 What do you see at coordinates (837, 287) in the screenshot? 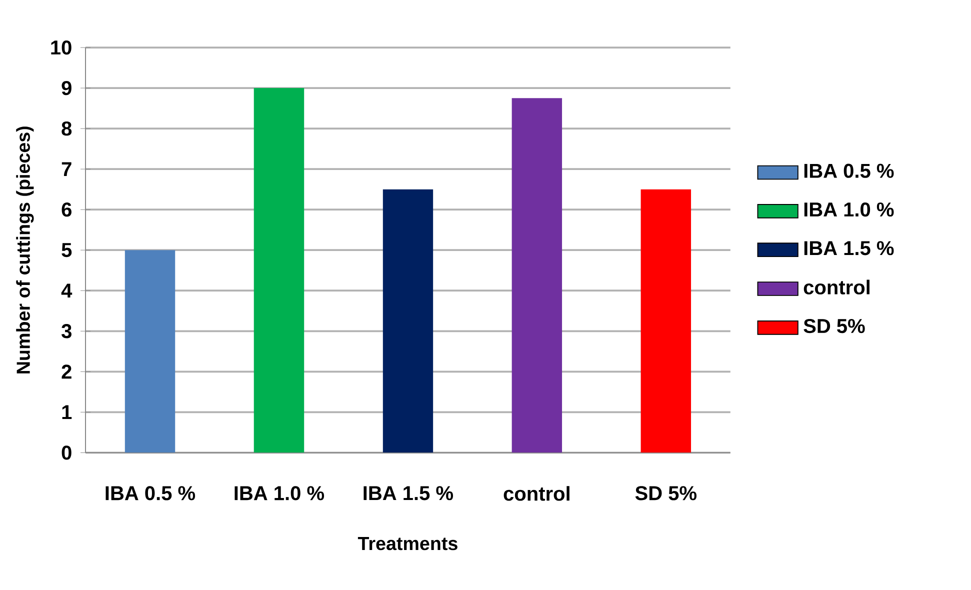
I see `legend-label: control` at bounding box center [837, 287].